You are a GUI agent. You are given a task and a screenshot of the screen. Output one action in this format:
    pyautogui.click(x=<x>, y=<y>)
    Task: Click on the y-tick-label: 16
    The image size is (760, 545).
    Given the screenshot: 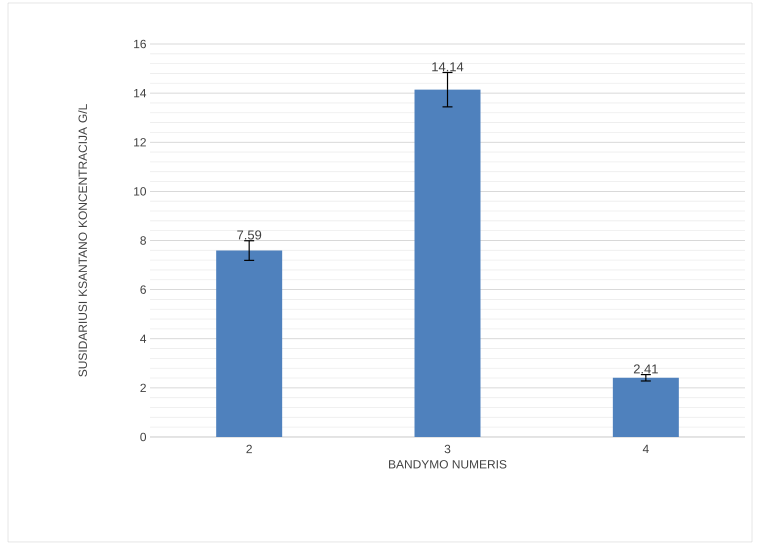 What is the action you would take?
    pyautogui.click(x=140, y=44)
    